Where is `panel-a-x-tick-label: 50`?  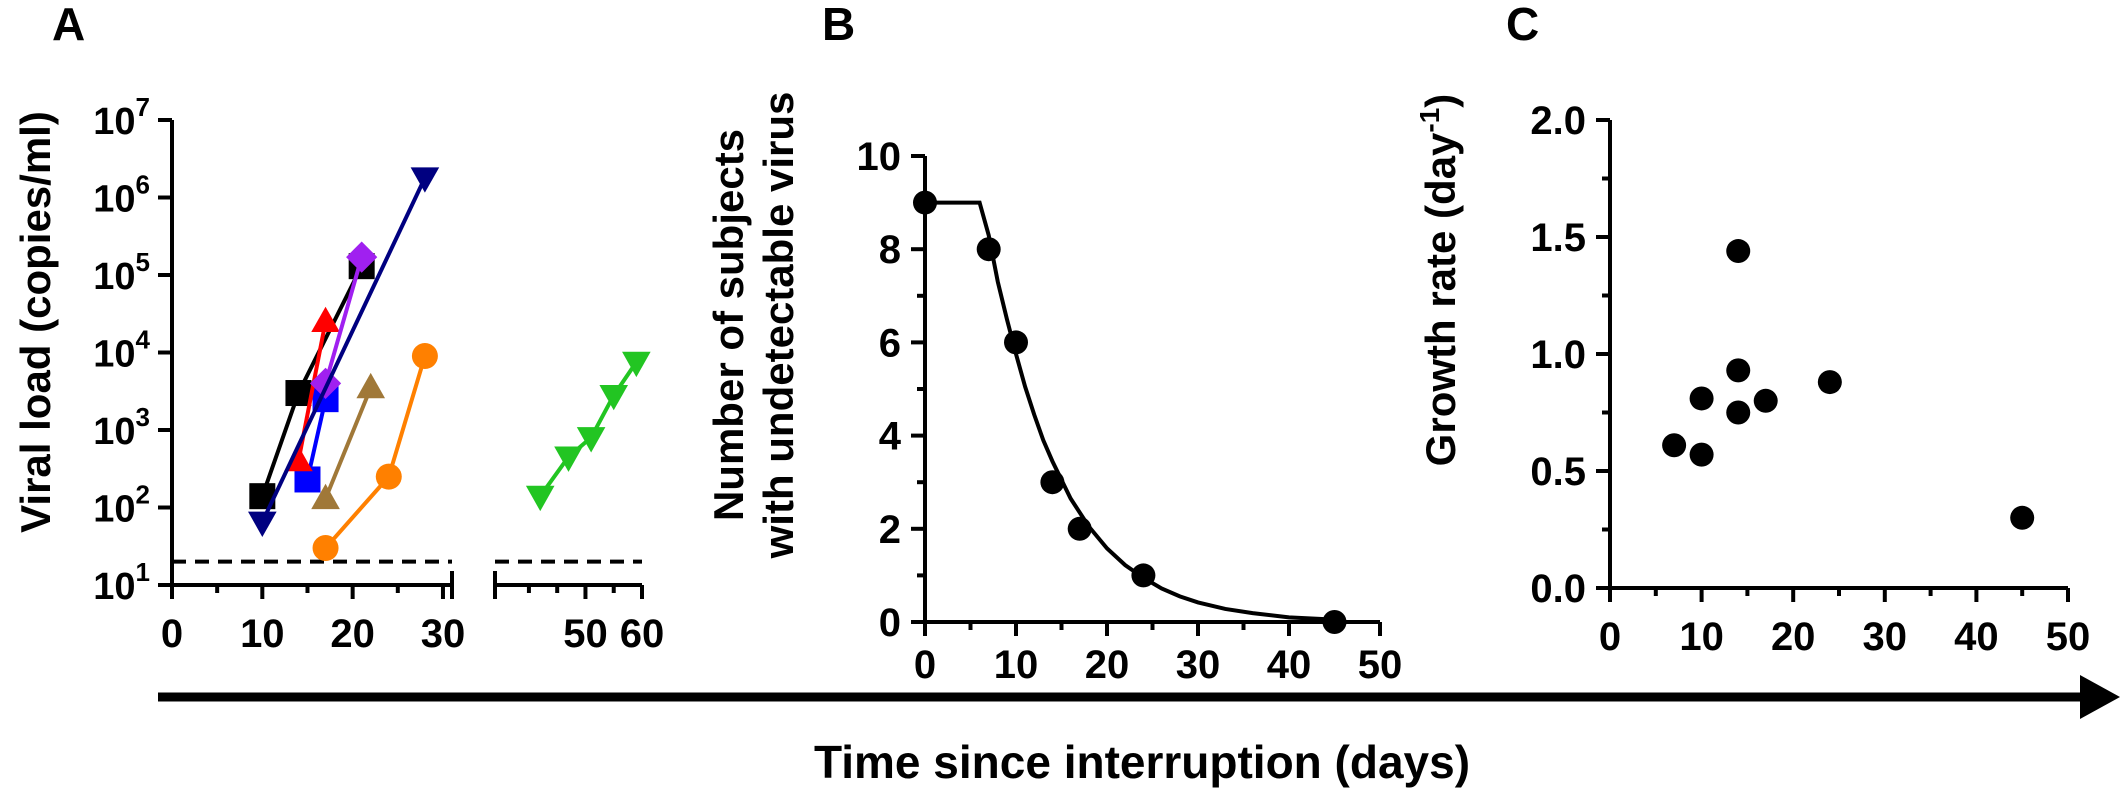
panel-a-x-tick-label: 50 is located at coordinates (585, 634).